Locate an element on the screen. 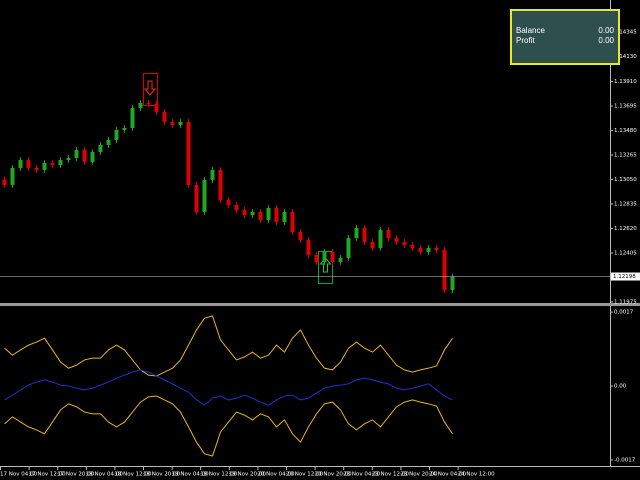  y-tick-label: 1.11975 is located at coordinates (625, 302).